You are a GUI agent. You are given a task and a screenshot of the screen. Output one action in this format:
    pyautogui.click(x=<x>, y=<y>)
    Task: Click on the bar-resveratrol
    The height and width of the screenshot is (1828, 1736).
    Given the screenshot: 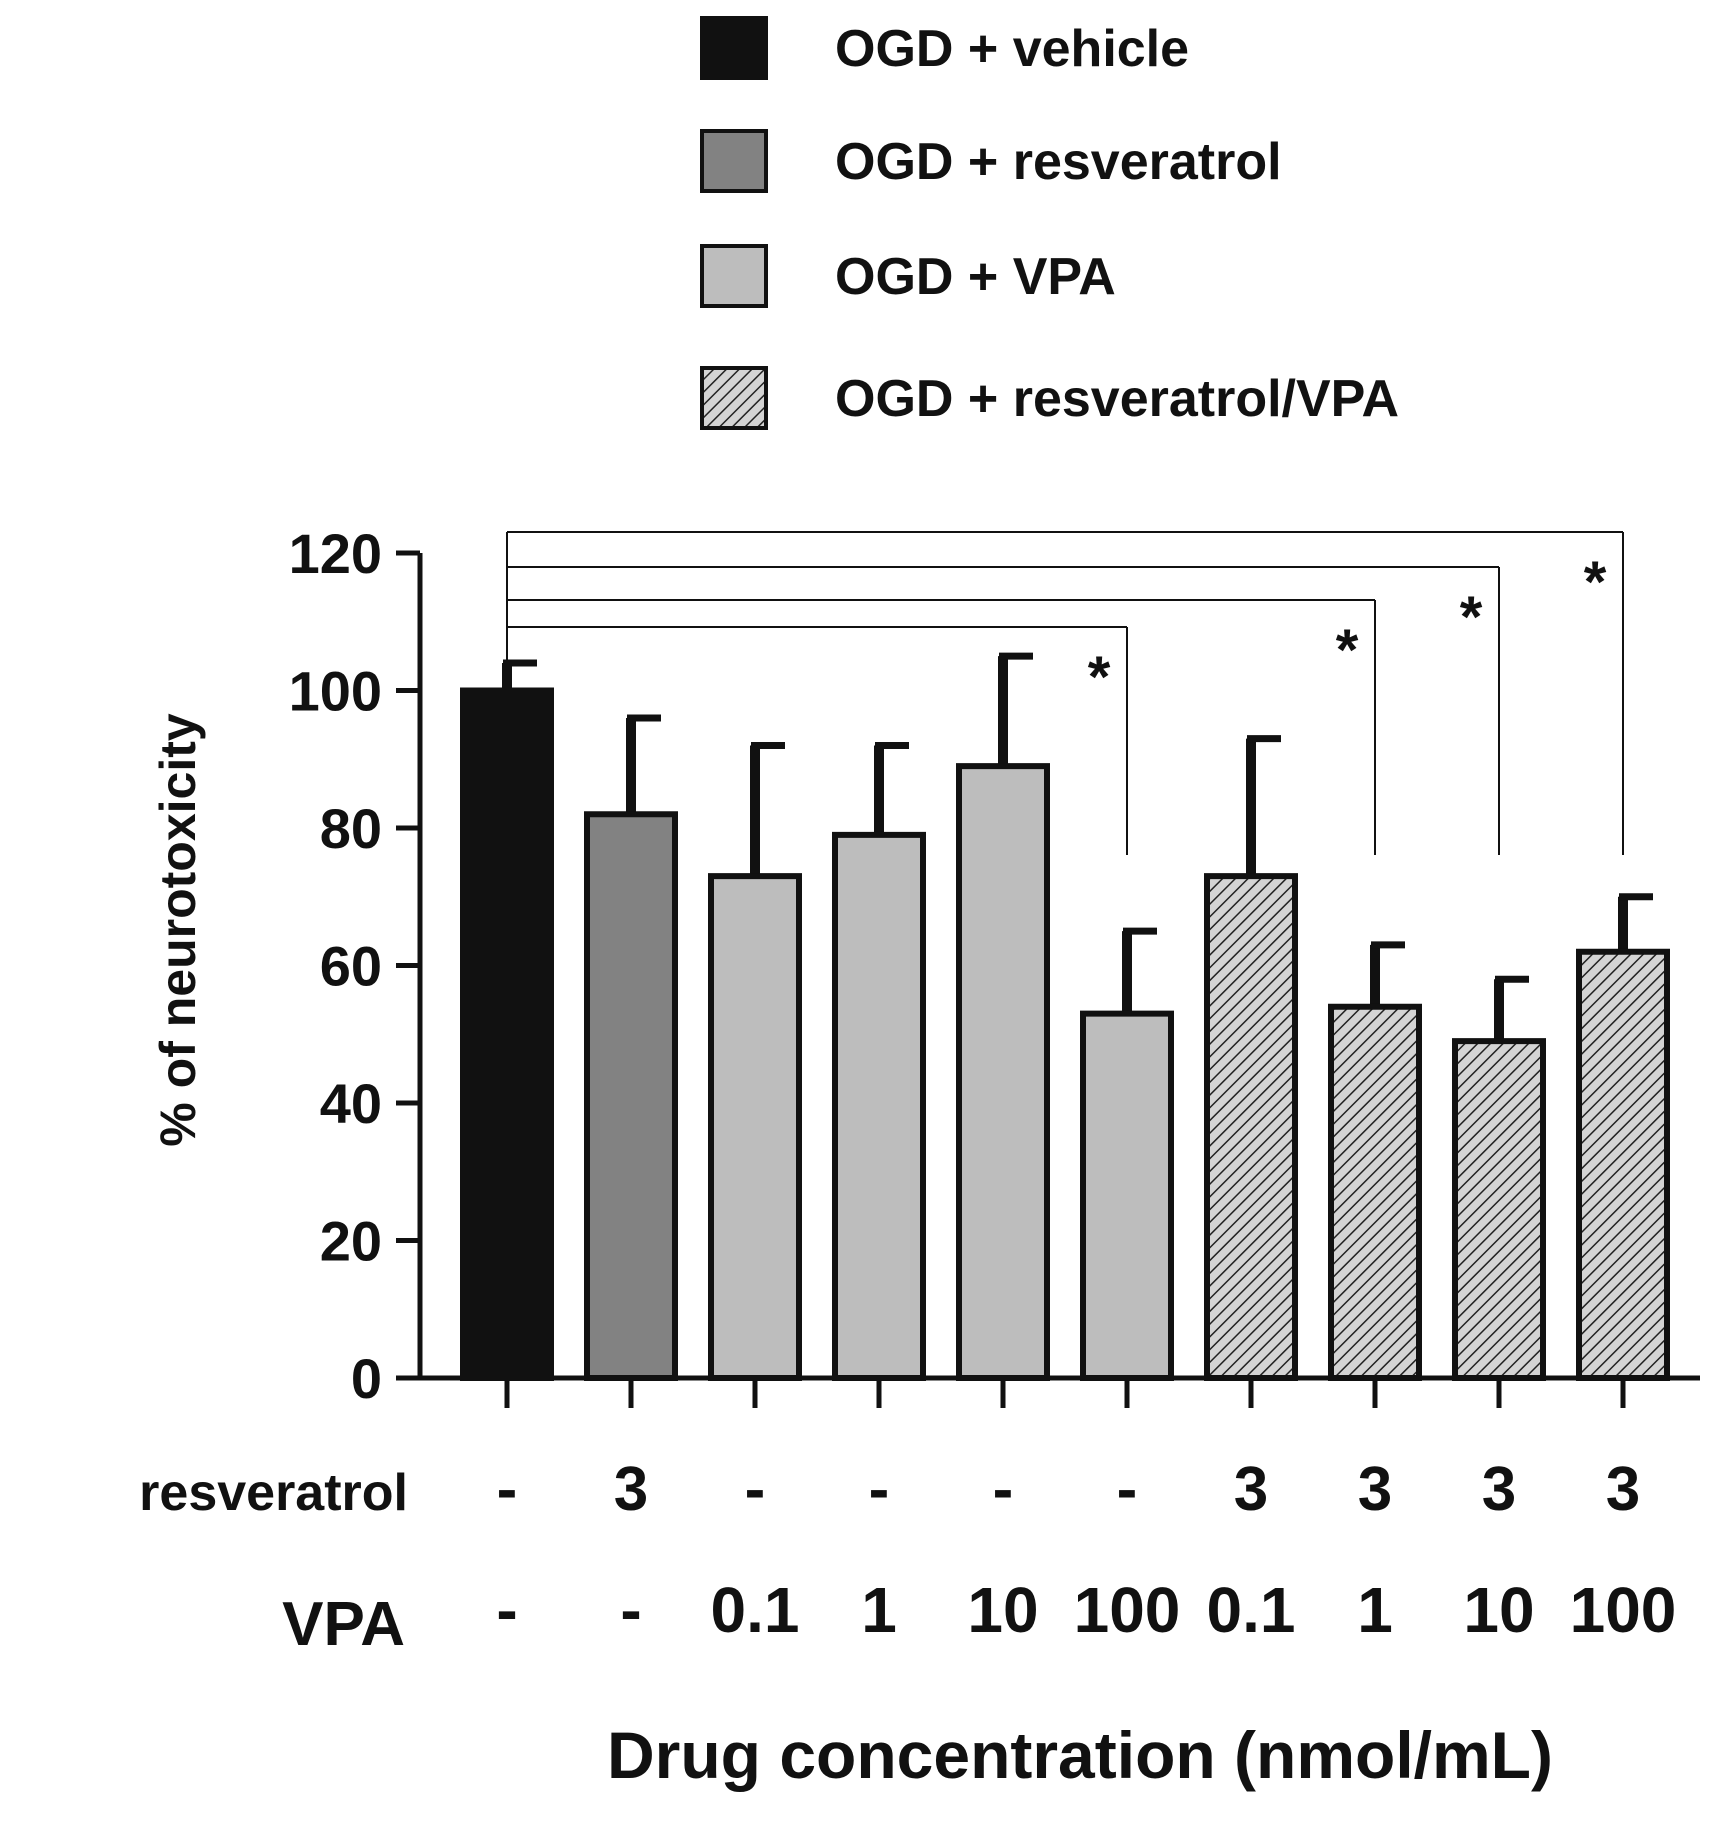 What is the action you would take?
    pyautogui.click(x=631, y=1096)
    